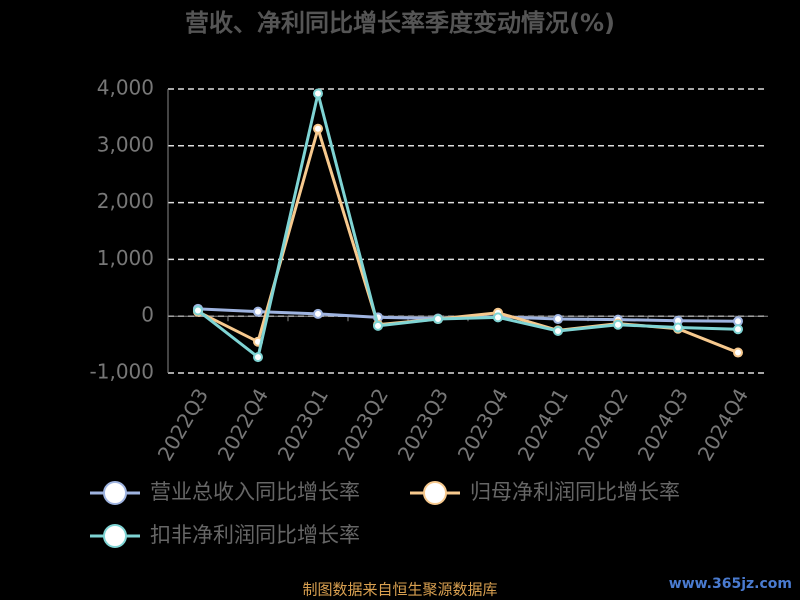  What do you see at coordinates (125, 144) in the screenshot?
I see `y-tick-label: 3,000` at bounding box center [125, 144].